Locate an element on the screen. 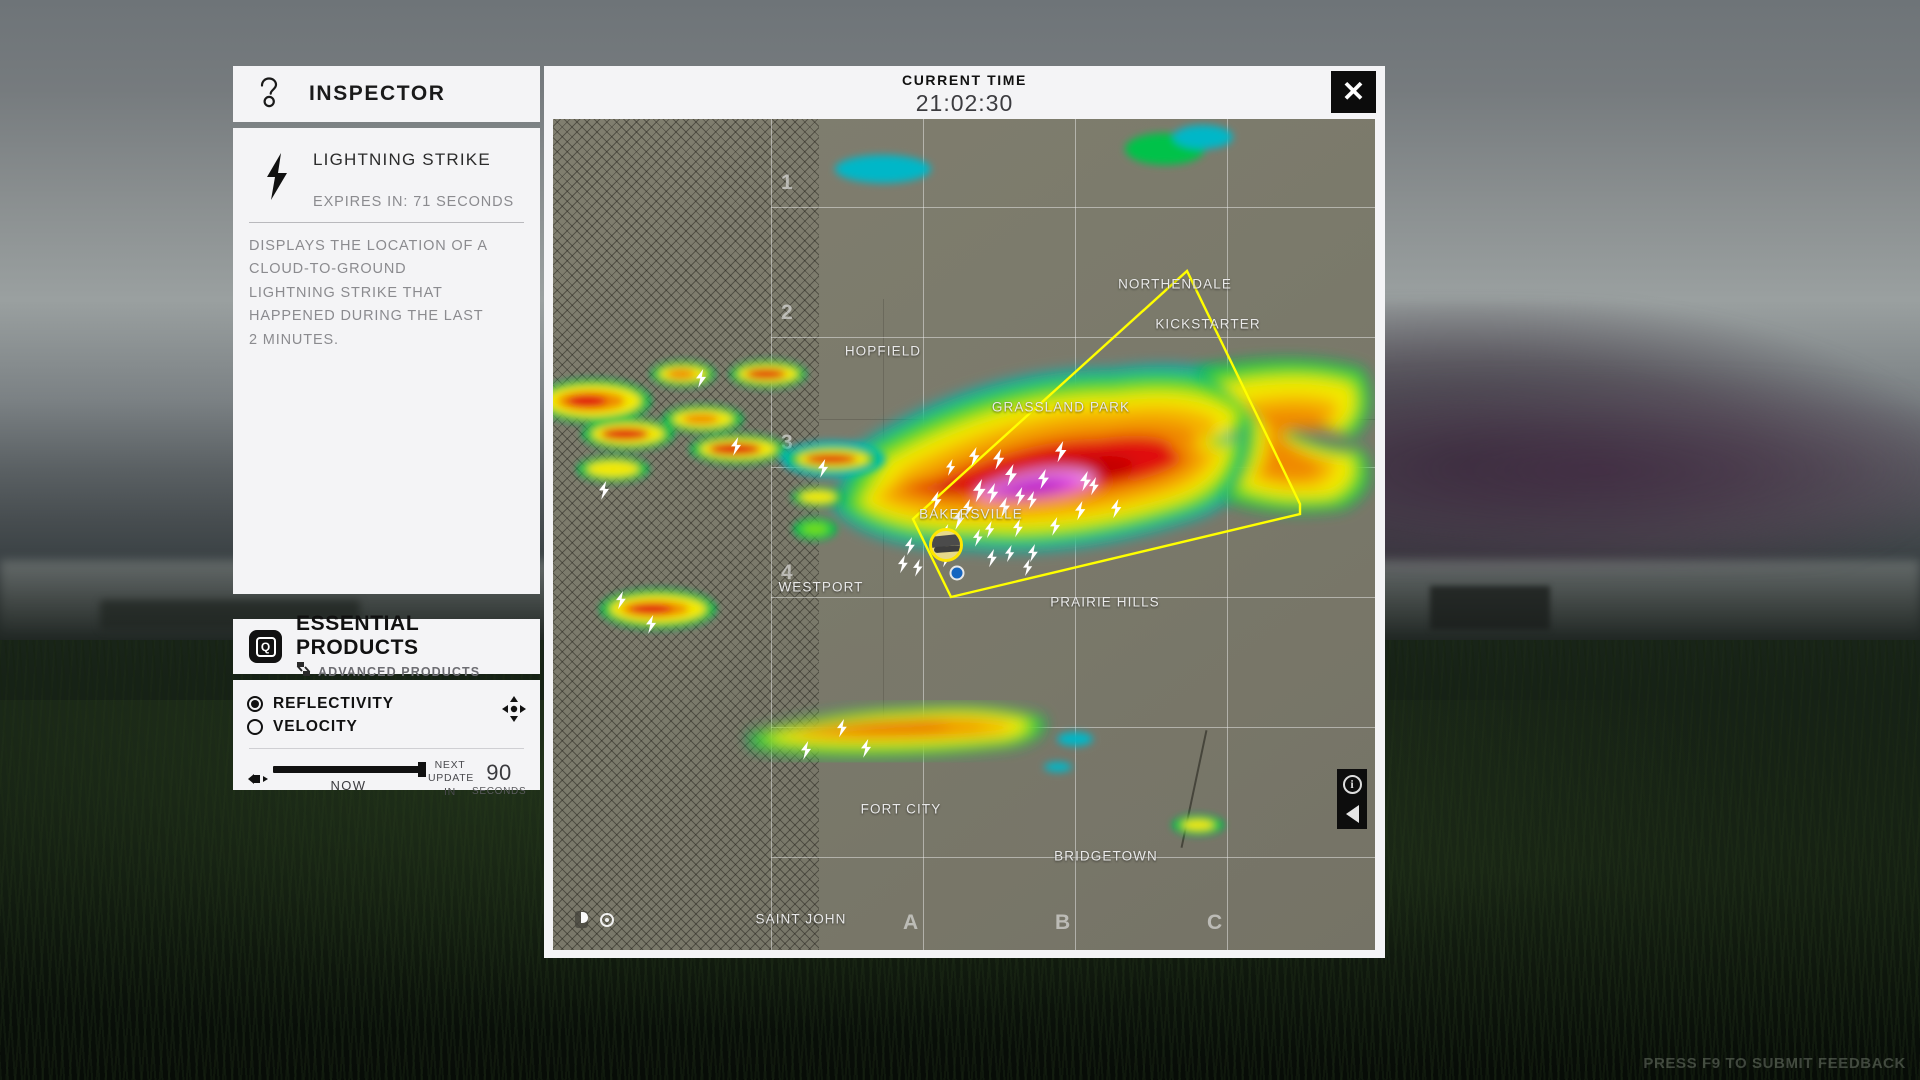 The width and height of the screenshot is (1920, 1080). essential-products-header: Q ESSENTIAL PRODUCTS ADVANCED PRODUCTS is located at coordinates (386, 645).